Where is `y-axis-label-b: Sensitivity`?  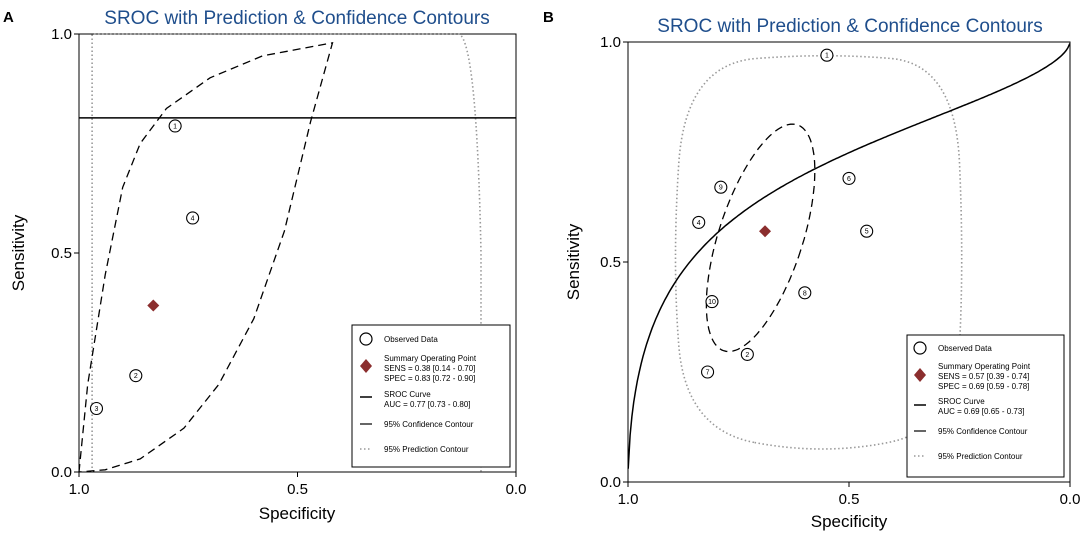
y-axis-label-b: Sensitivity is located at coordinates (573, 261).